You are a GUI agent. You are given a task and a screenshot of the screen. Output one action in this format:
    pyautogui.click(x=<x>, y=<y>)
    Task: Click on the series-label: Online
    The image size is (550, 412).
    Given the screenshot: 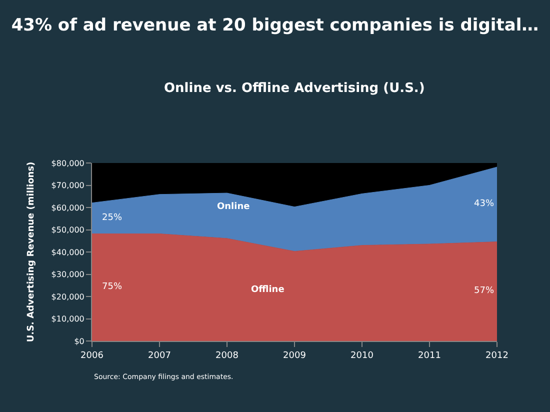 What is the action you would take?
    pyautogui.click(x=233, y=207)
    